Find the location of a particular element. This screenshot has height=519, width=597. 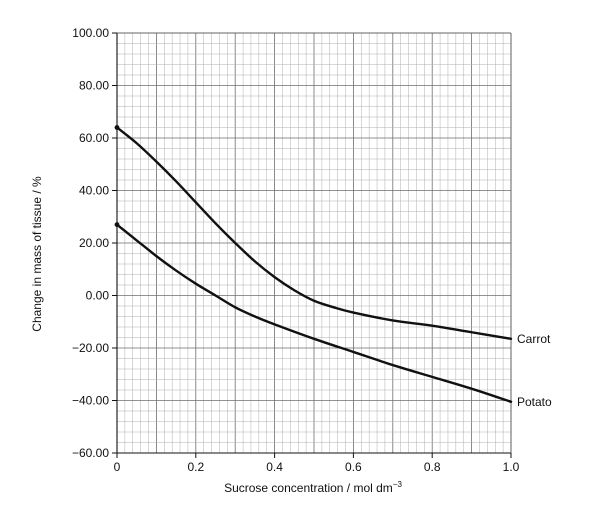

y-tick-label: 100.00 is located at coordinates (90, 33).